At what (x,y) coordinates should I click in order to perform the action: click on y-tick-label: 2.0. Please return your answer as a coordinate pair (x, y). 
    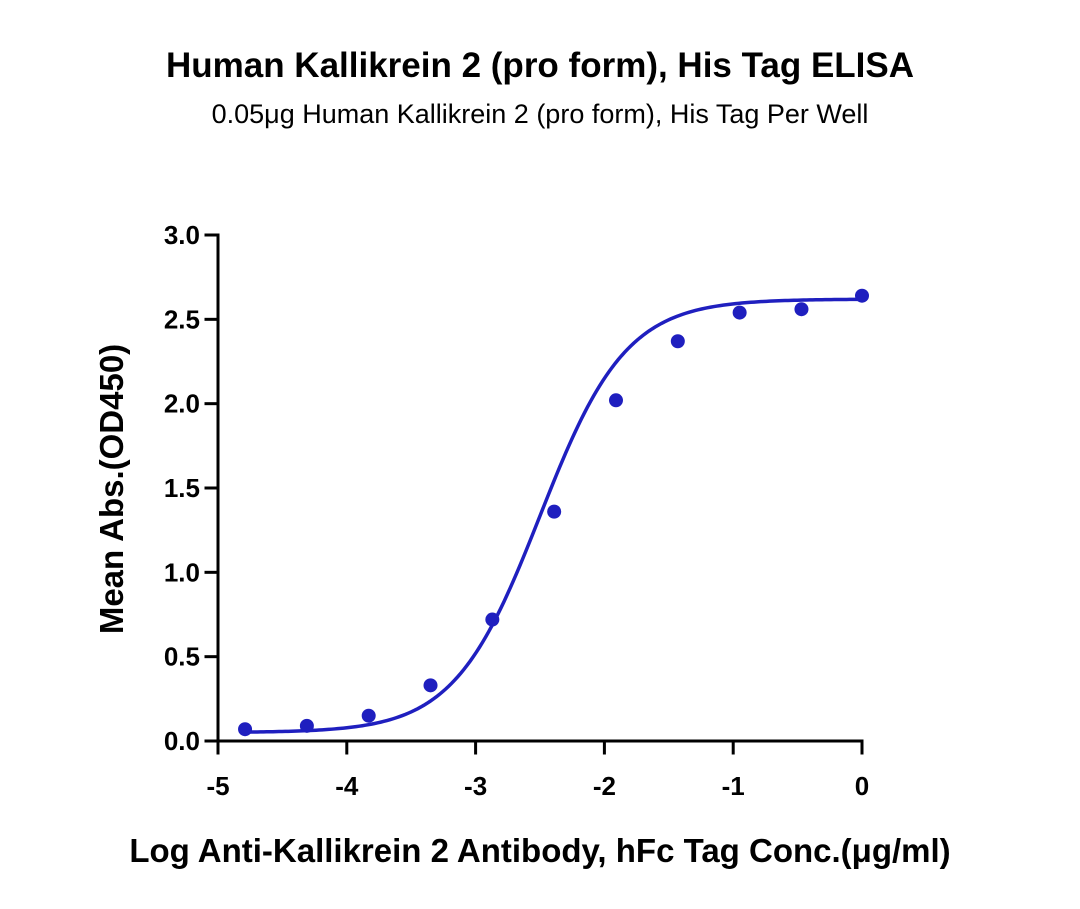
    Looking at the image, I should click on (182, 404).